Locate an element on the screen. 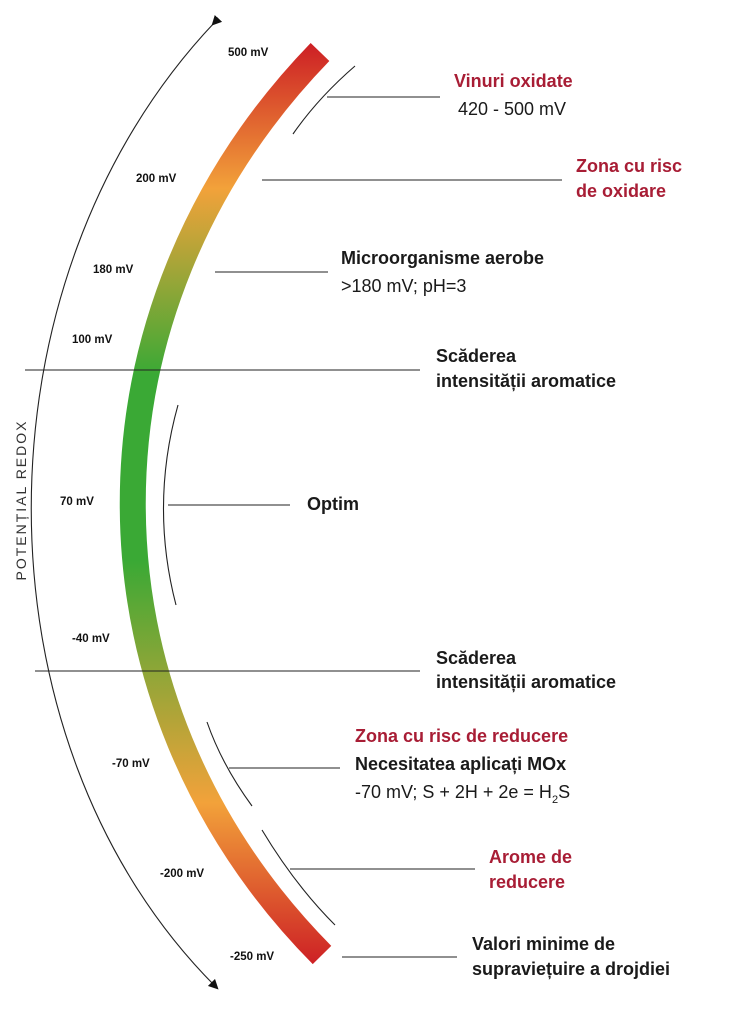  formula-subscript: 2 is located at coordinates (555, 800).